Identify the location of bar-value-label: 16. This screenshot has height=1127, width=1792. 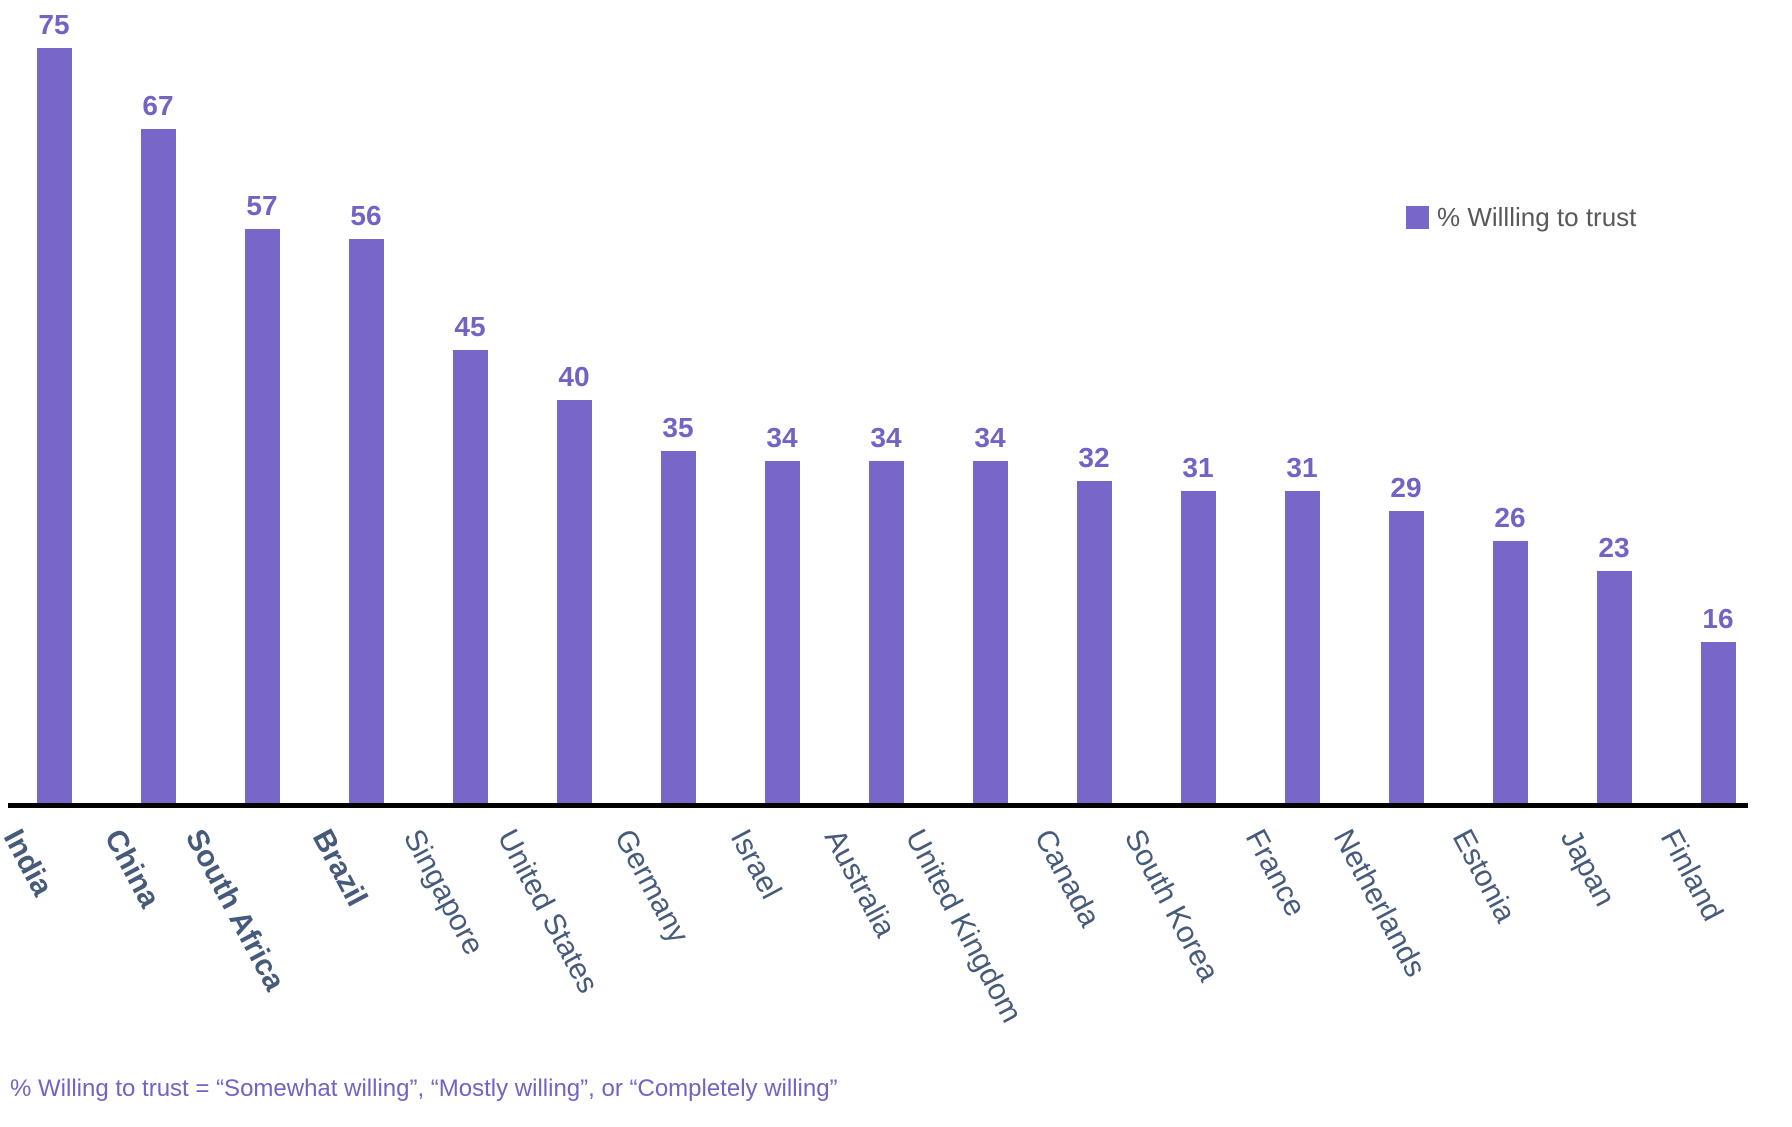
(1718, 618).